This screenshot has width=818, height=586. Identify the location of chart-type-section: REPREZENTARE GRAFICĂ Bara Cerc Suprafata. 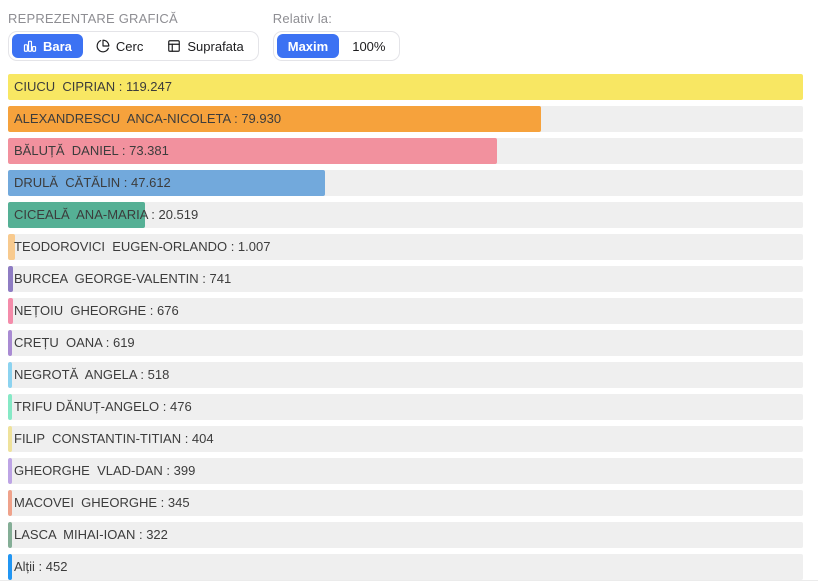
(133, 36).